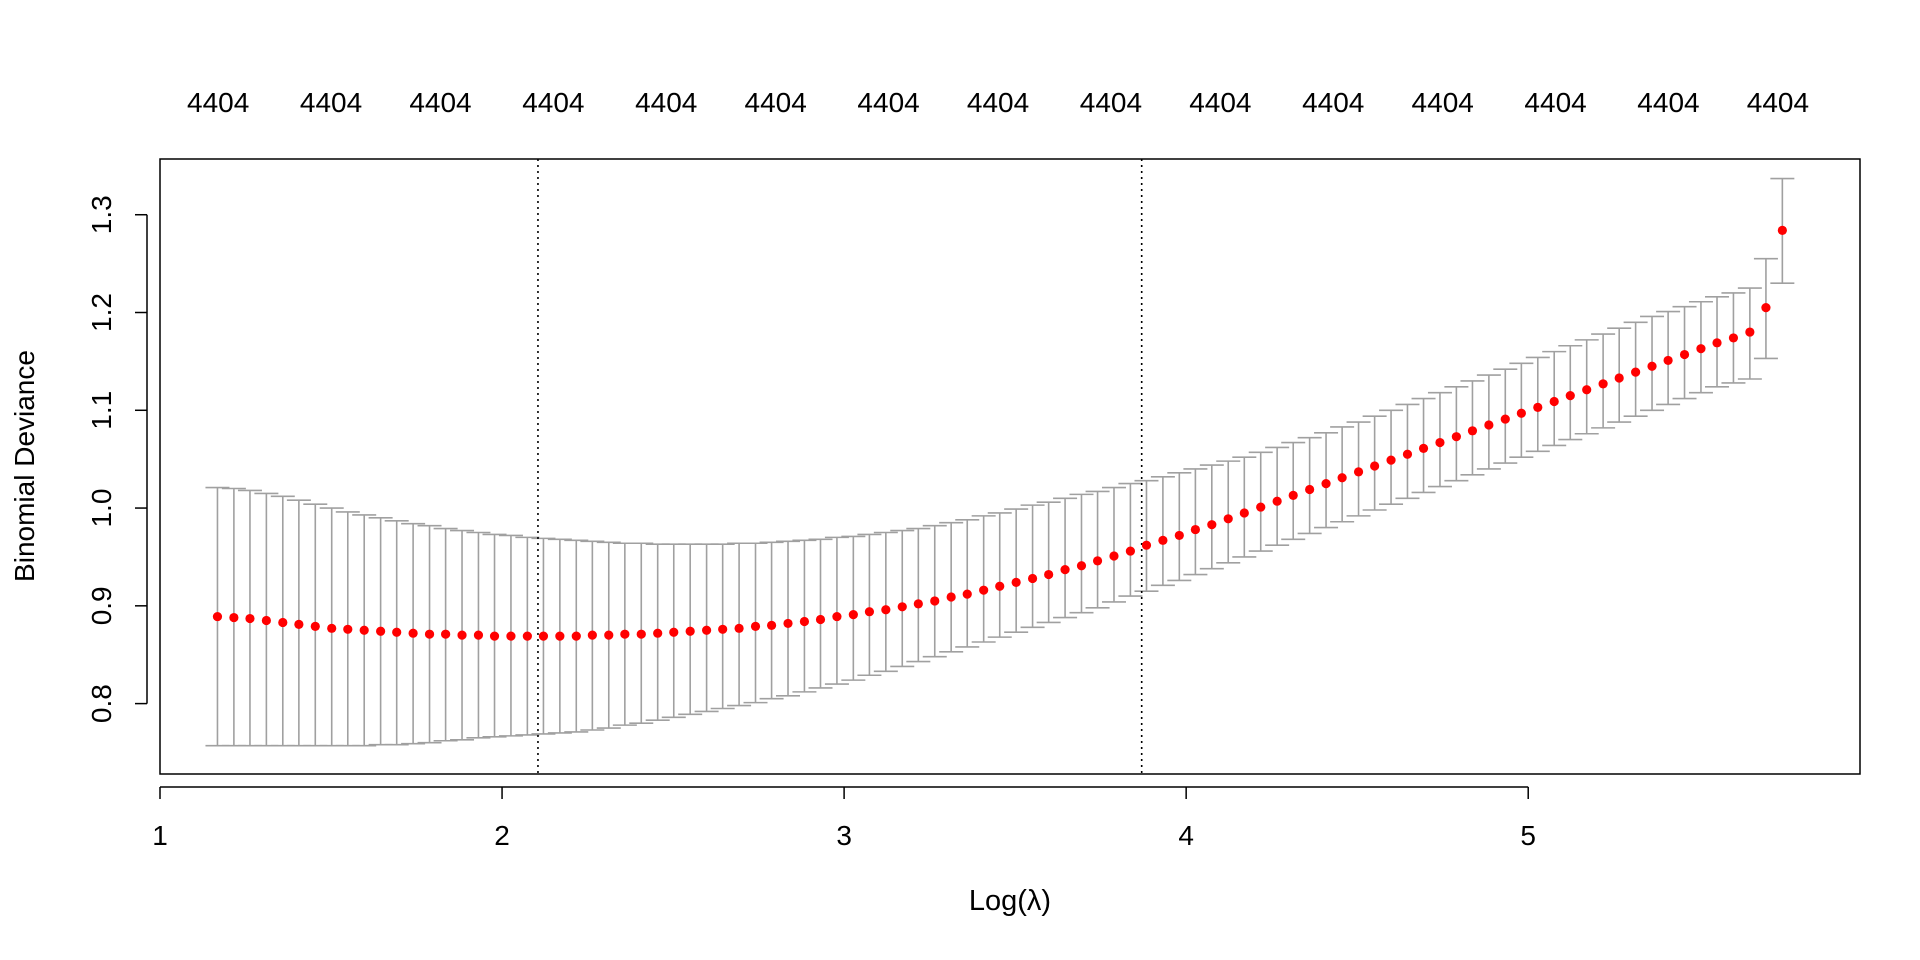 Image resolution: width=1920 pixels, height=960 pixels. Describe the element at coordinates (101, 214) in the screenshot. I see `y-tick-label: 1.3` at that location.